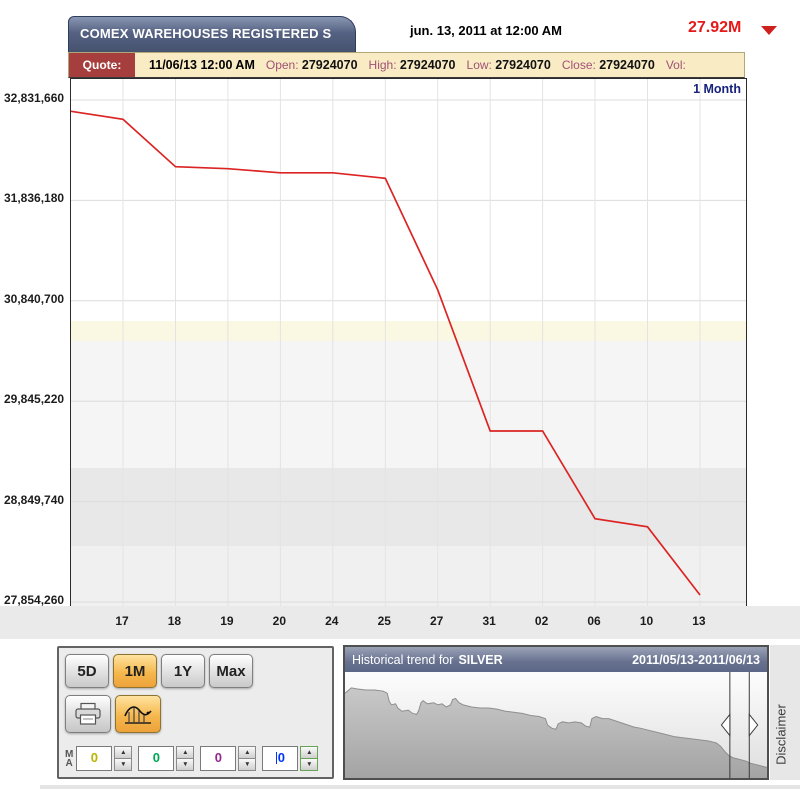 The image size is (800, 793). What do you see at coordinates (715, 27) in the screenshot?
I see `current-value: 27.92M` at bounding box center [715, 27].